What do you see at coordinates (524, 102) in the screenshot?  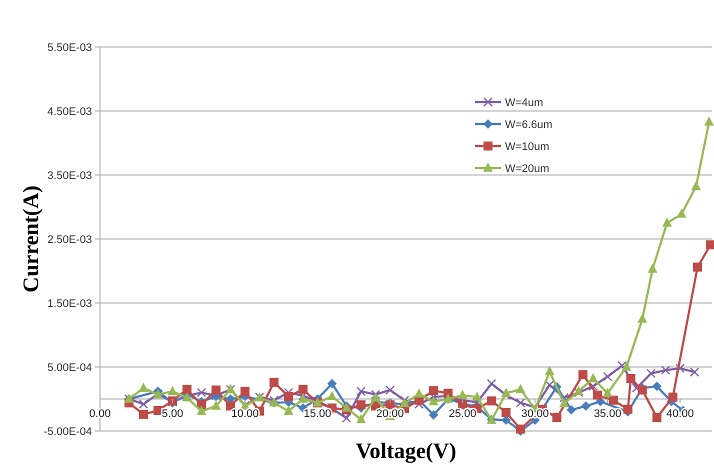 I see `legend-label: W=4um` at bounding box center [524, 102].